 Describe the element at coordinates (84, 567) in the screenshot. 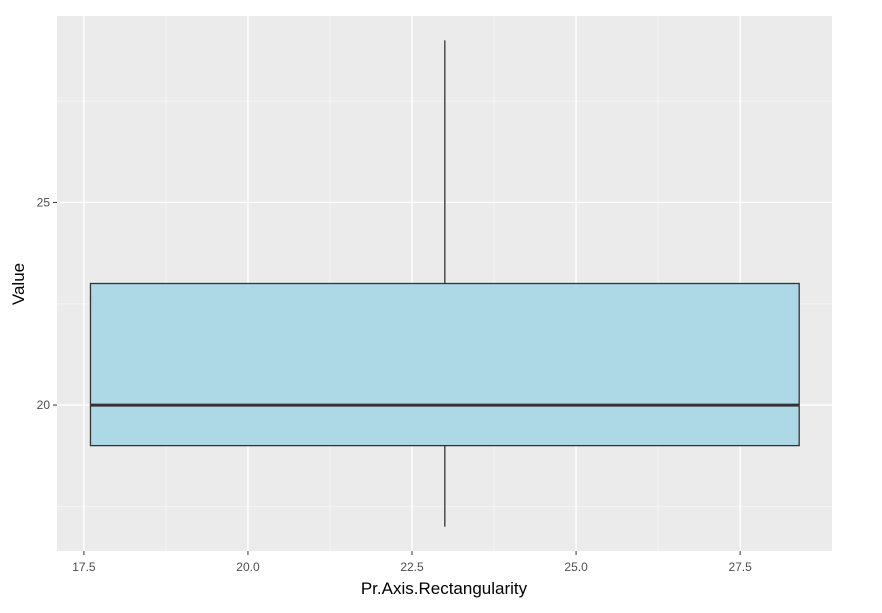

I see `x-tick-label-0: 17.5` at that location.